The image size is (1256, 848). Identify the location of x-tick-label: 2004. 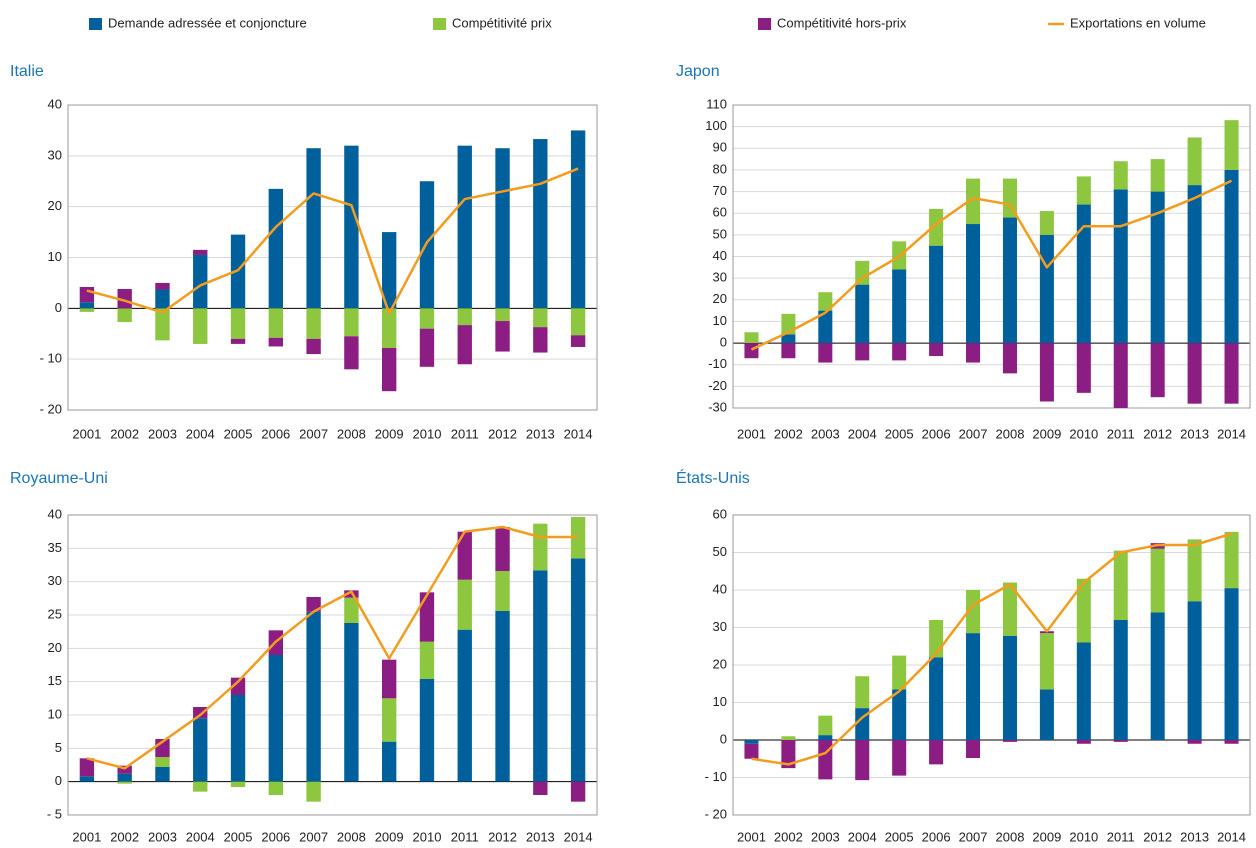
(200, 836).